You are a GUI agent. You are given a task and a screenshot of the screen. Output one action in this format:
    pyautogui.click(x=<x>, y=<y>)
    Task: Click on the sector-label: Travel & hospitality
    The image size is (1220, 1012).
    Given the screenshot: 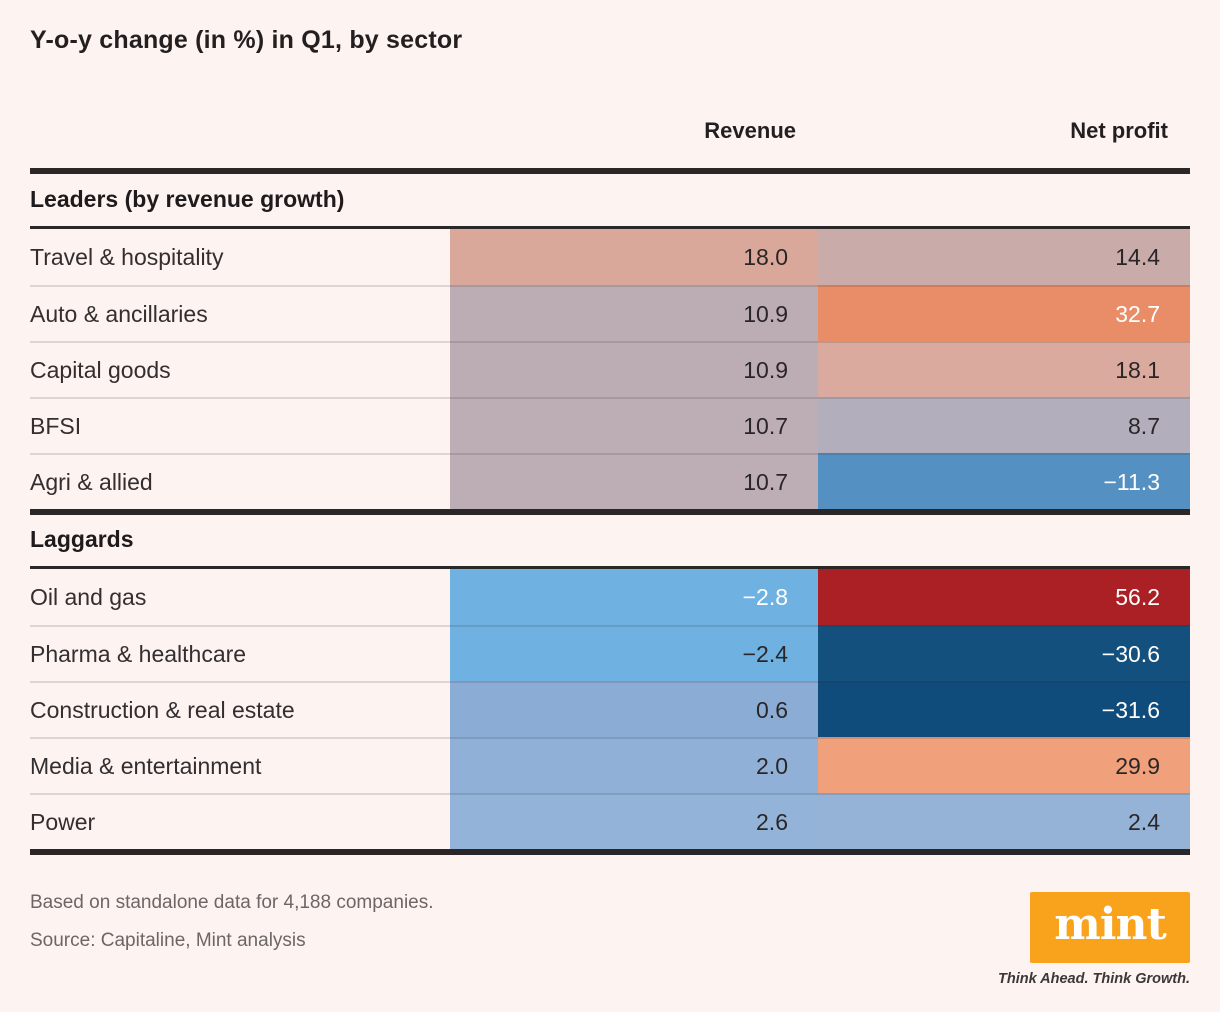 What is the action you would take?
    pyautogui.click(x=127, y=256)
    